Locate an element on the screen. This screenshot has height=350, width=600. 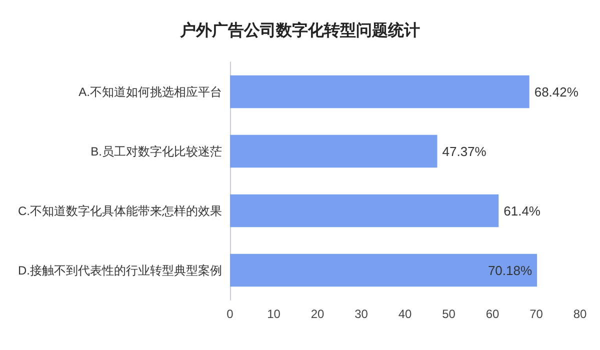
x-tick-label: 50 is located at coordinates (449, 314).